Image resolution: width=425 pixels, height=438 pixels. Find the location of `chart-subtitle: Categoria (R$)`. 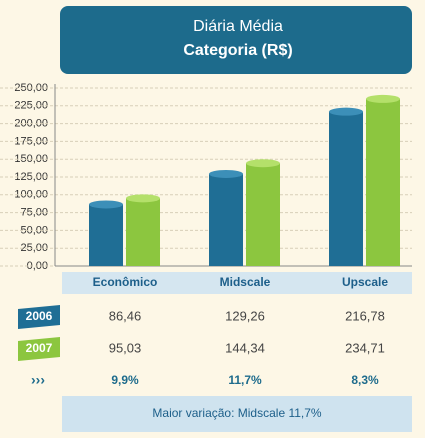

chart-subtitle: Categoria (R$) is located at coordinates (237, 50).